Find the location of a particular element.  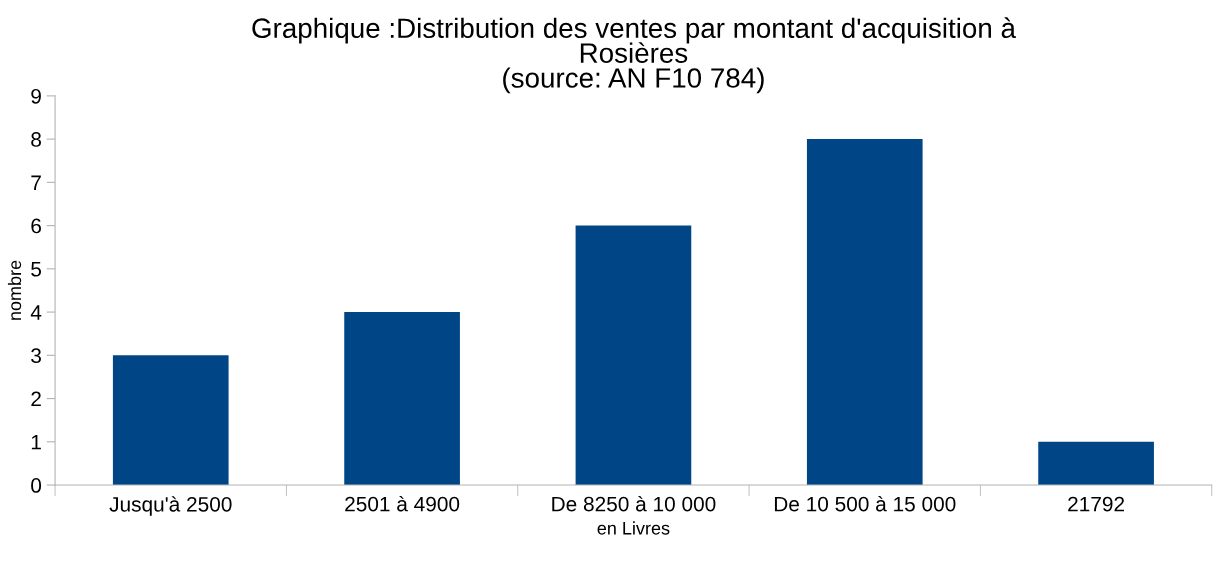

y-tick-label: 2 is located at coordinates (36, 399).